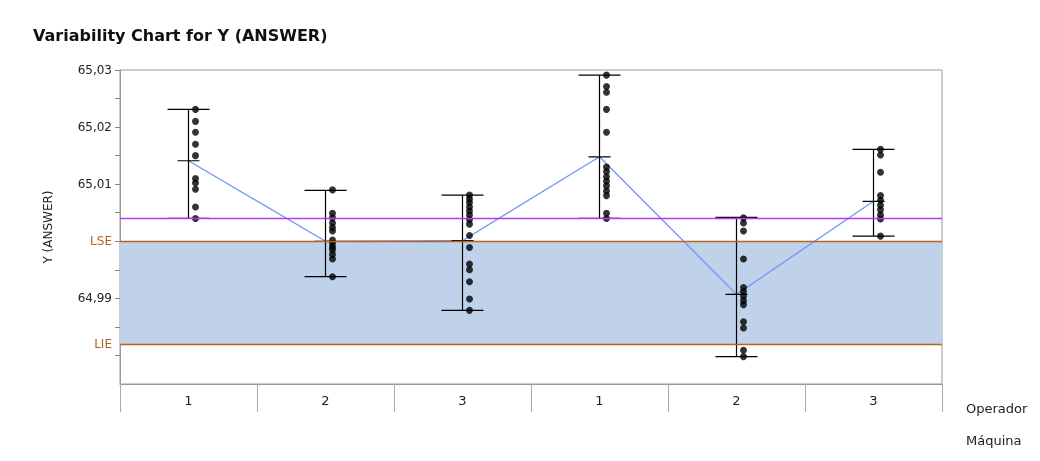 This screenshot has width=1040, height=461. I want to click on y-tick-label: 65,01, so click(94, 184).